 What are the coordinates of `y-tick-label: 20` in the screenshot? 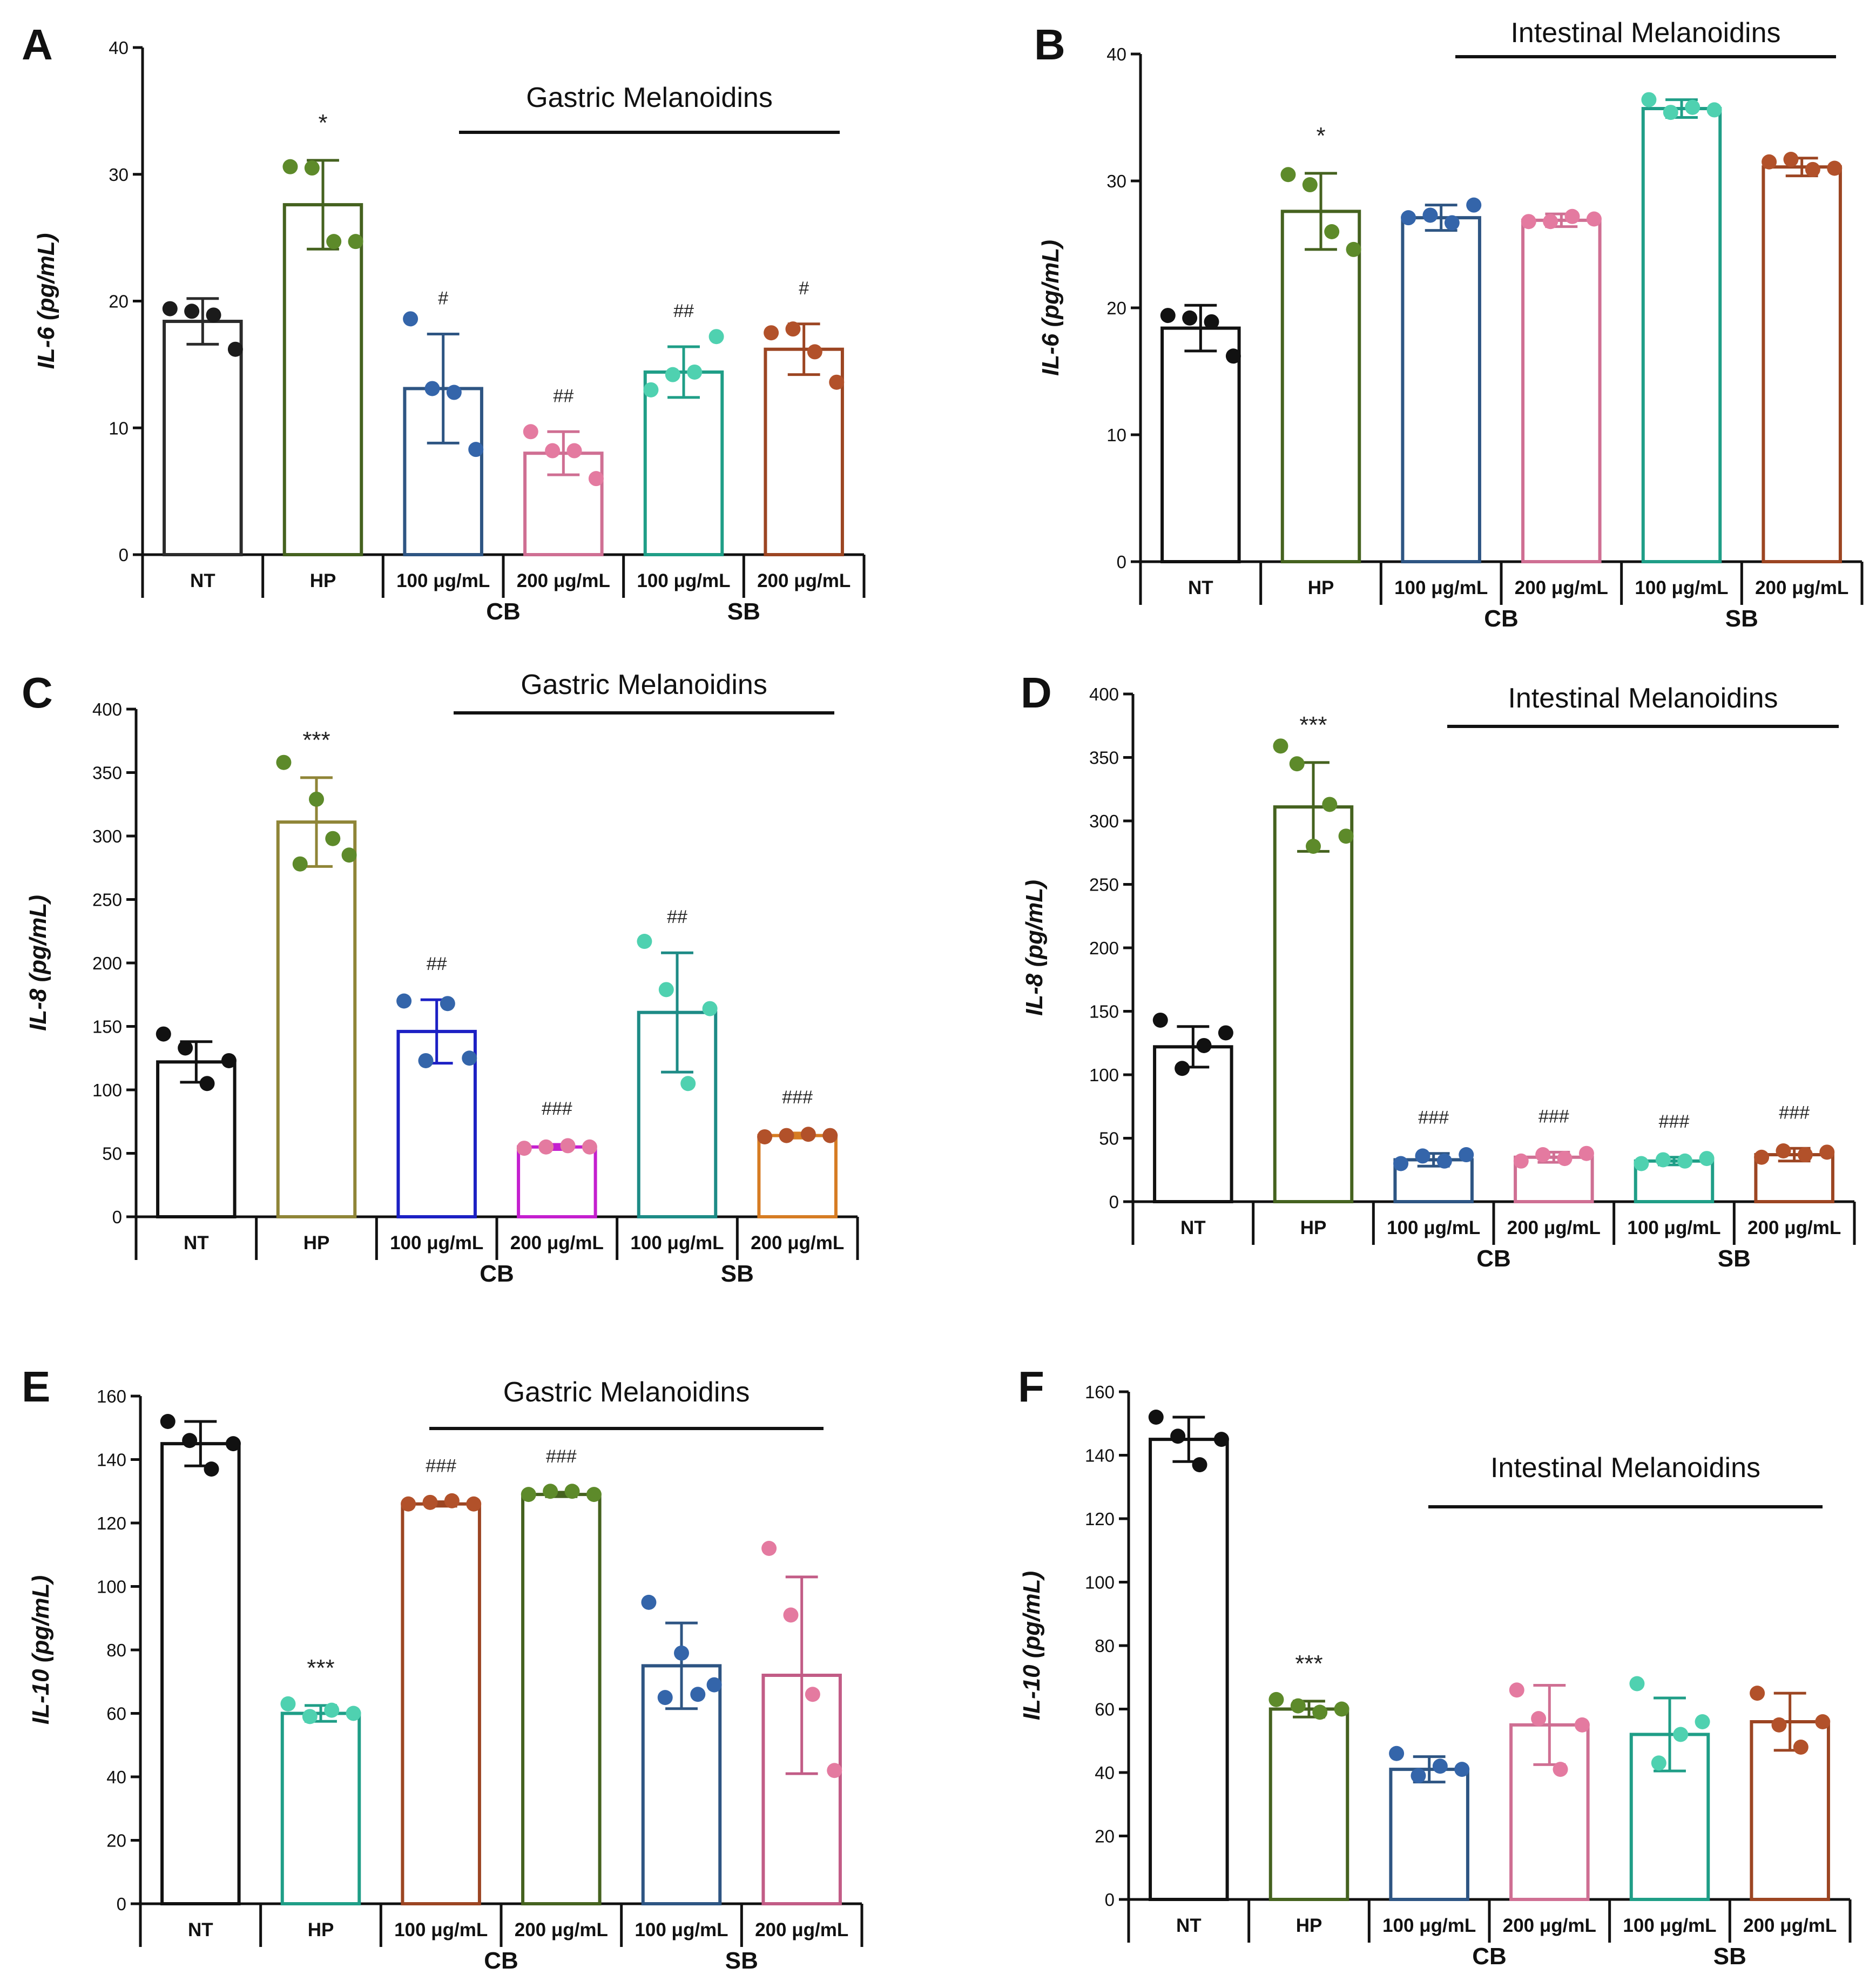 It's located at (1105, 1837).